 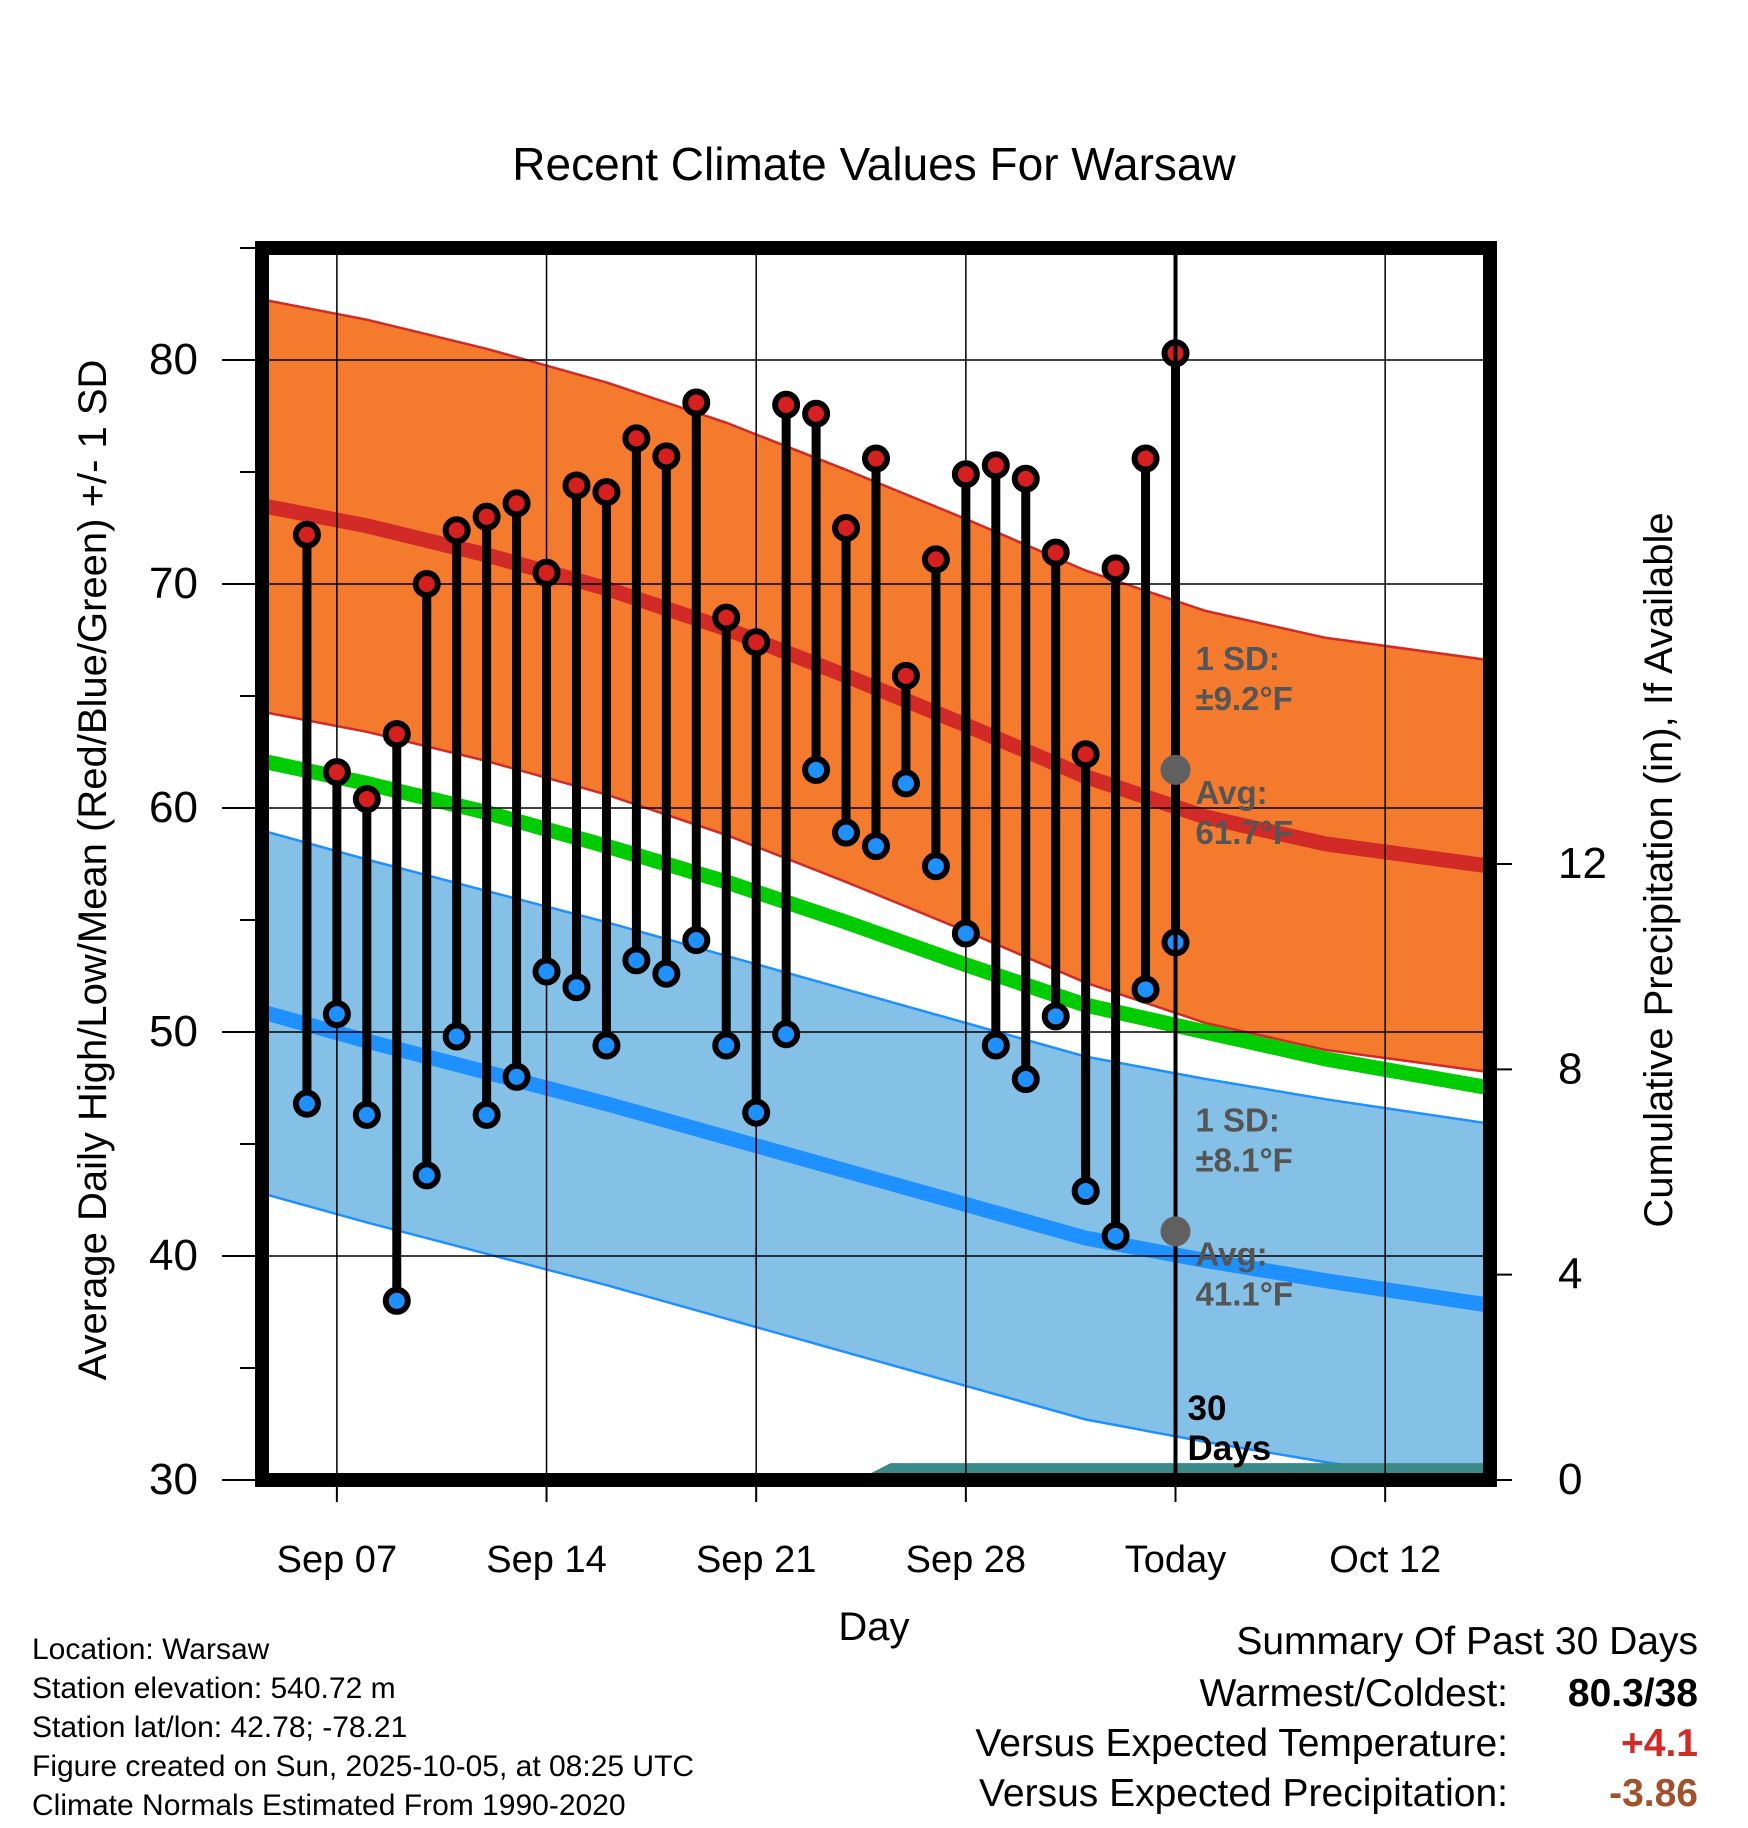 I want to click on x-tick-label: Today, so click(x=1175, y=1560).